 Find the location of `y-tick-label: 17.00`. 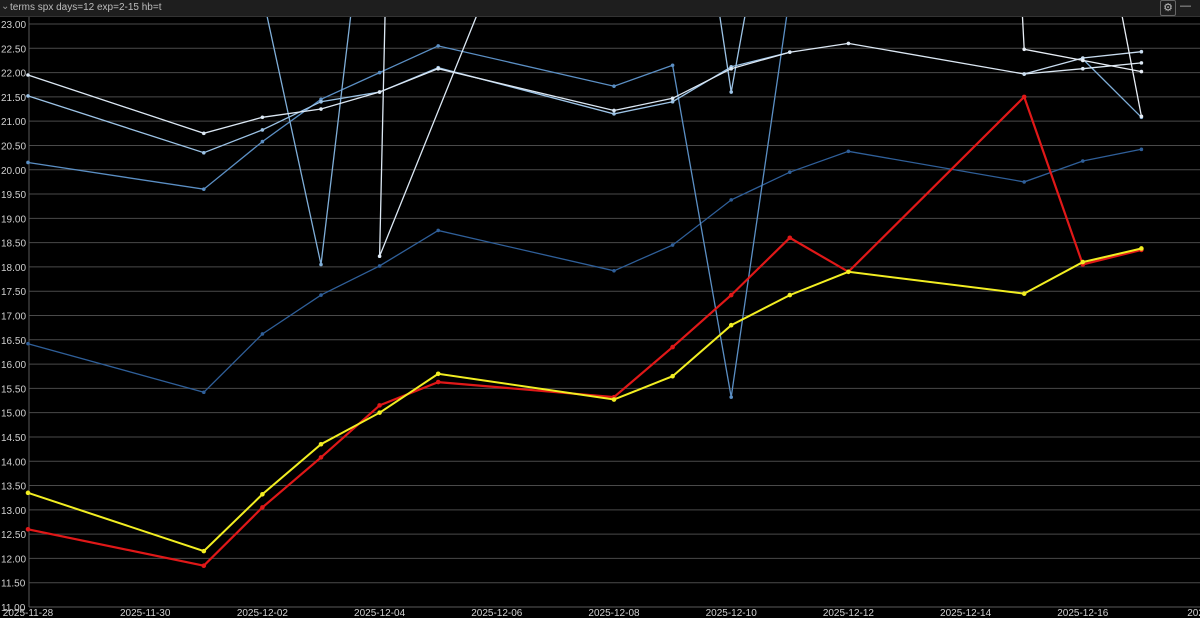

y-tick-label: 17.00 is located at coordinates (13, 317).